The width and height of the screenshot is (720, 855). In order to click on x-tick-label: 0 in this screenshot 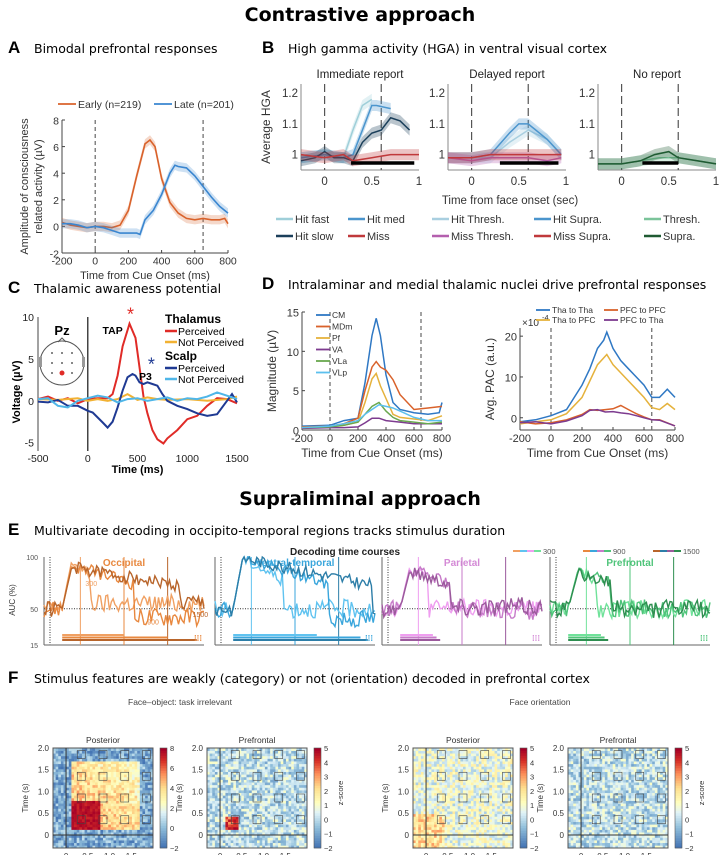, I will do `click(471, 182)`.